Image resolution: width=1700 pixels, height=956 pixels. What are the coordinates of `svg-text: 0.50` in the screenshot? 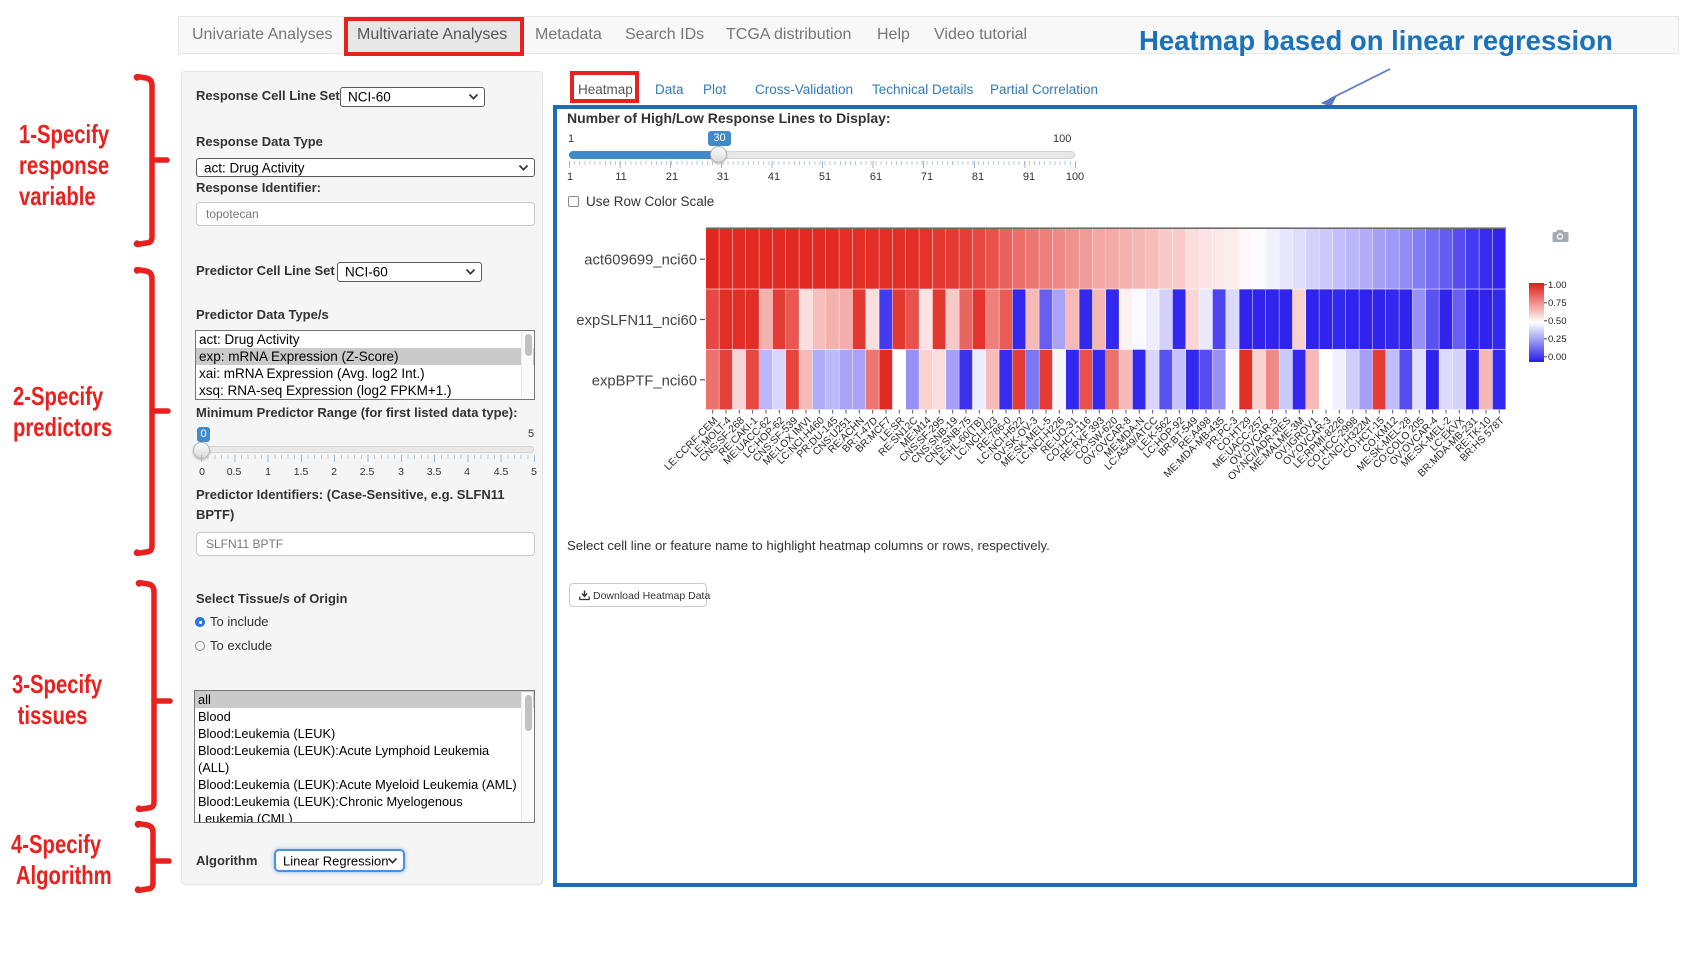 It's located at (1557, 321).